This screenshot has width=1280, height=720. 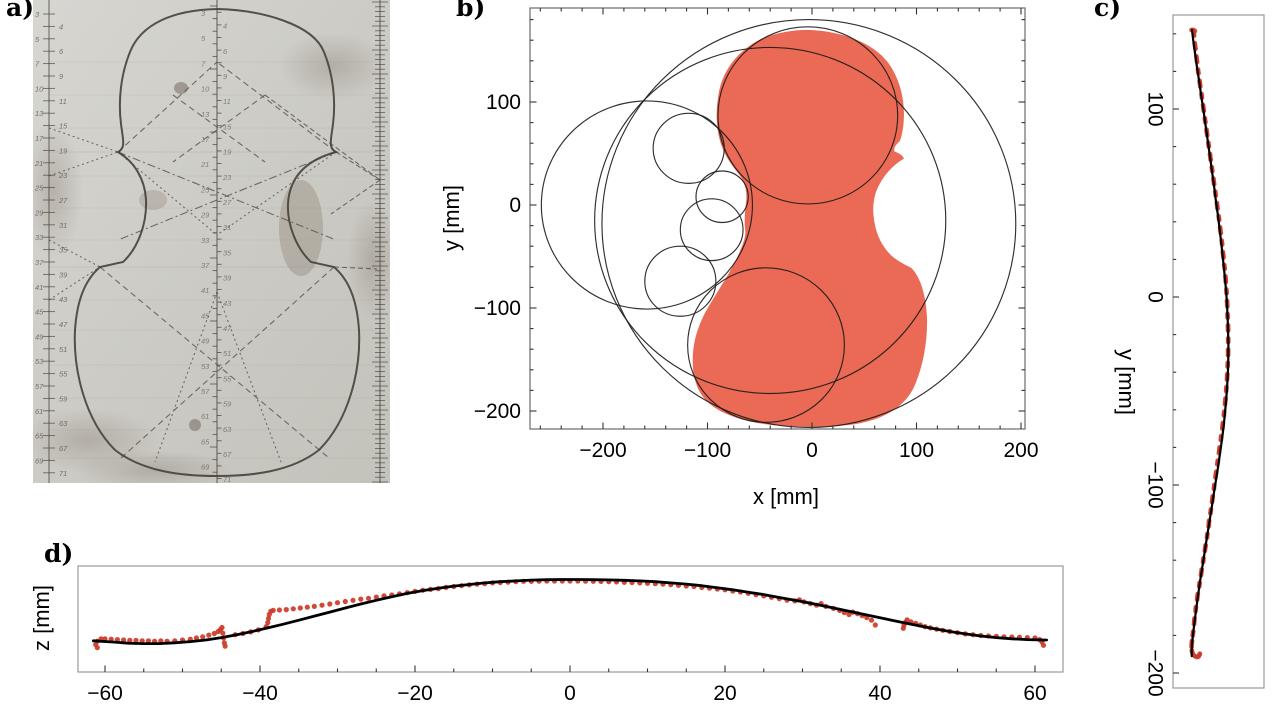 What do you see at coordinates (260, 693) in the screenshot?
I see `svg-text: −40` at bounding box center [260, 693].